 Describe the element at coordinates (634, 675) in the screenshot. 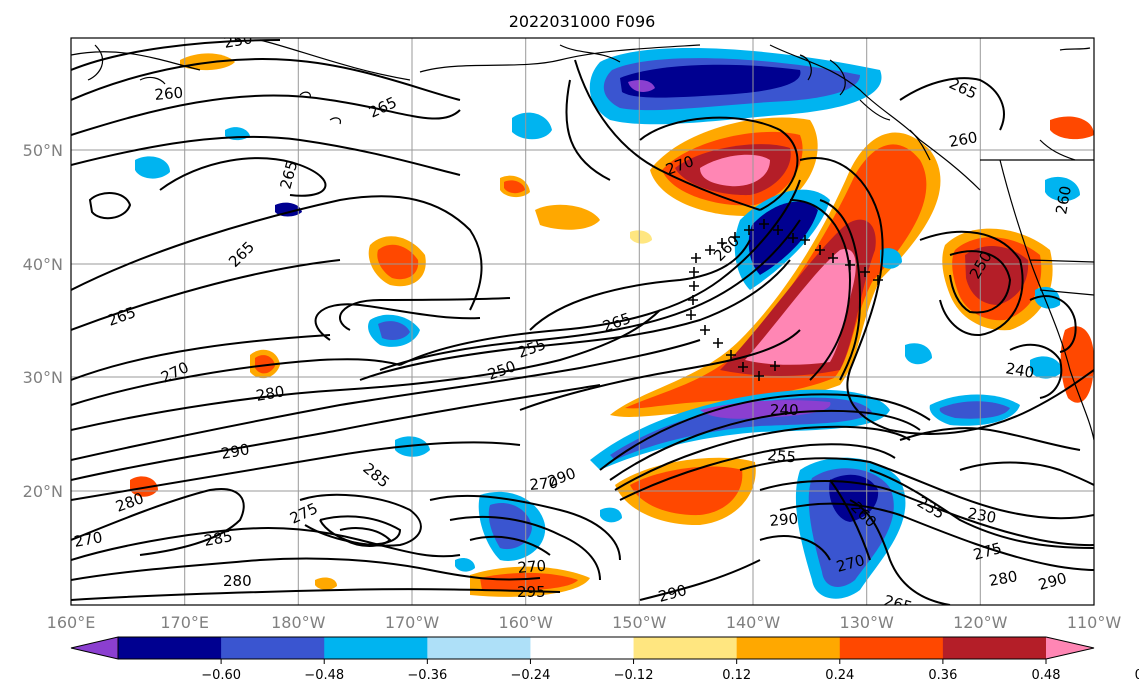

I see `colorbar-tick-label: −0.12` at that location.